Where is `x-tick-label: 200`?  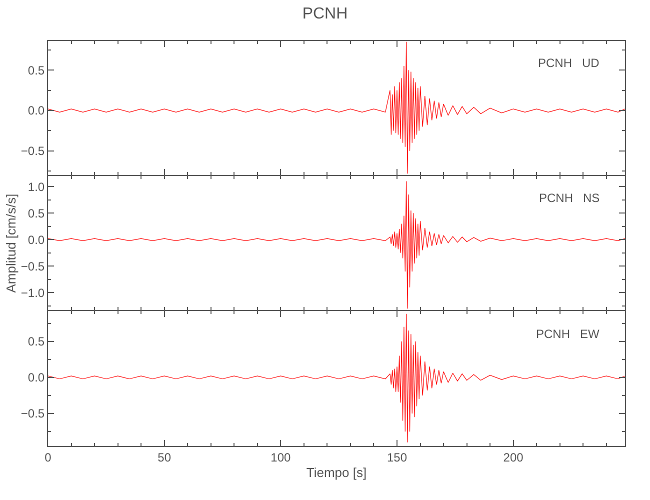 x-tick-label: 200 is located at coordinates (513, 457).